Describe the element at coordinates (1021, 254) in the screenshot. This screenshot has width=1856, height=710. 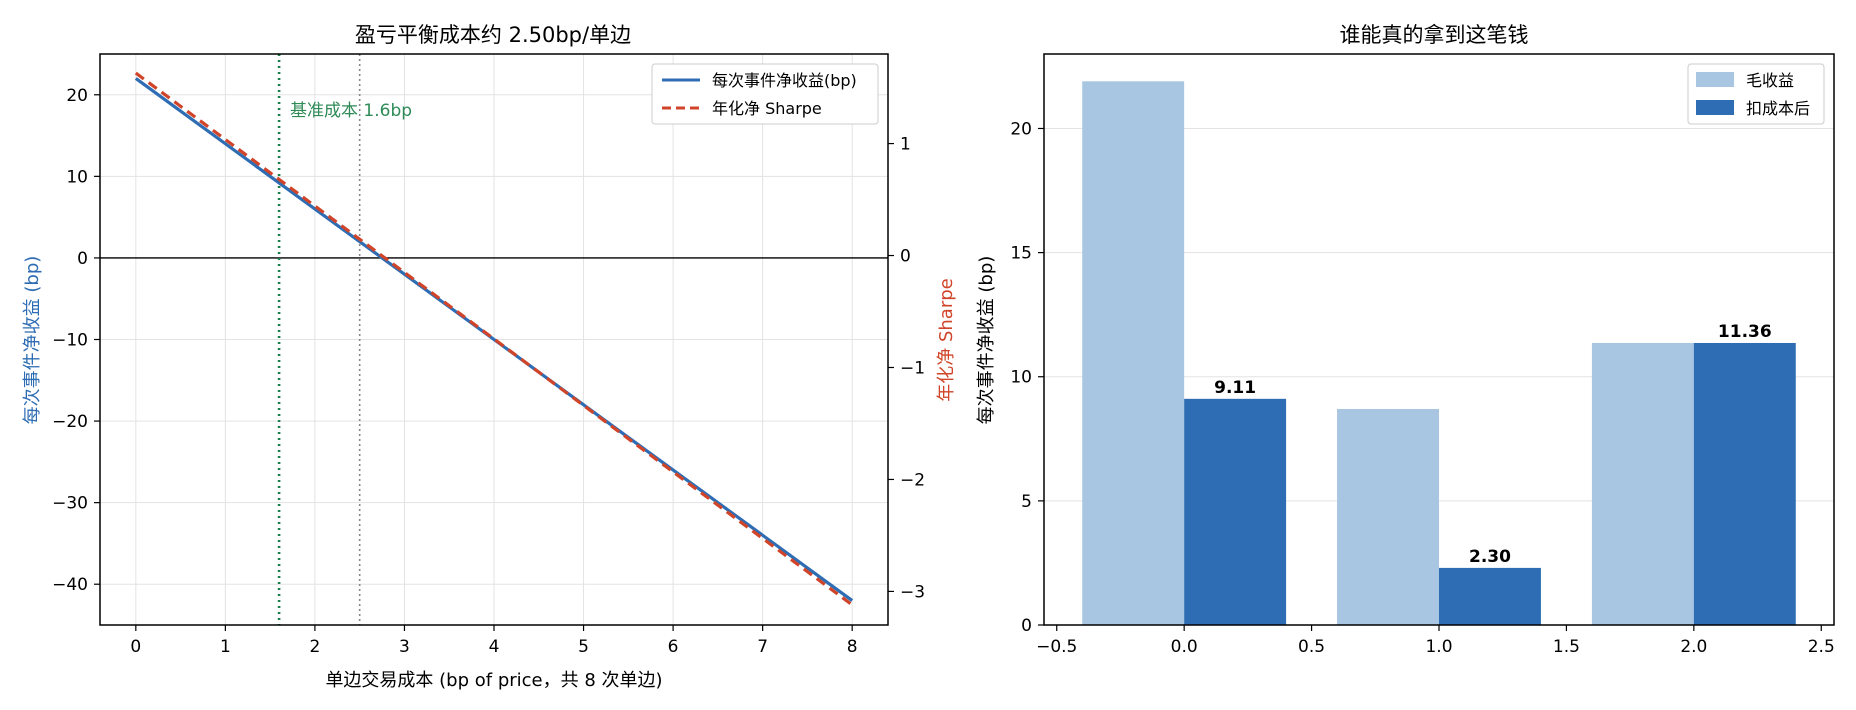
I see `right-y-tick-label: 15` at that location.